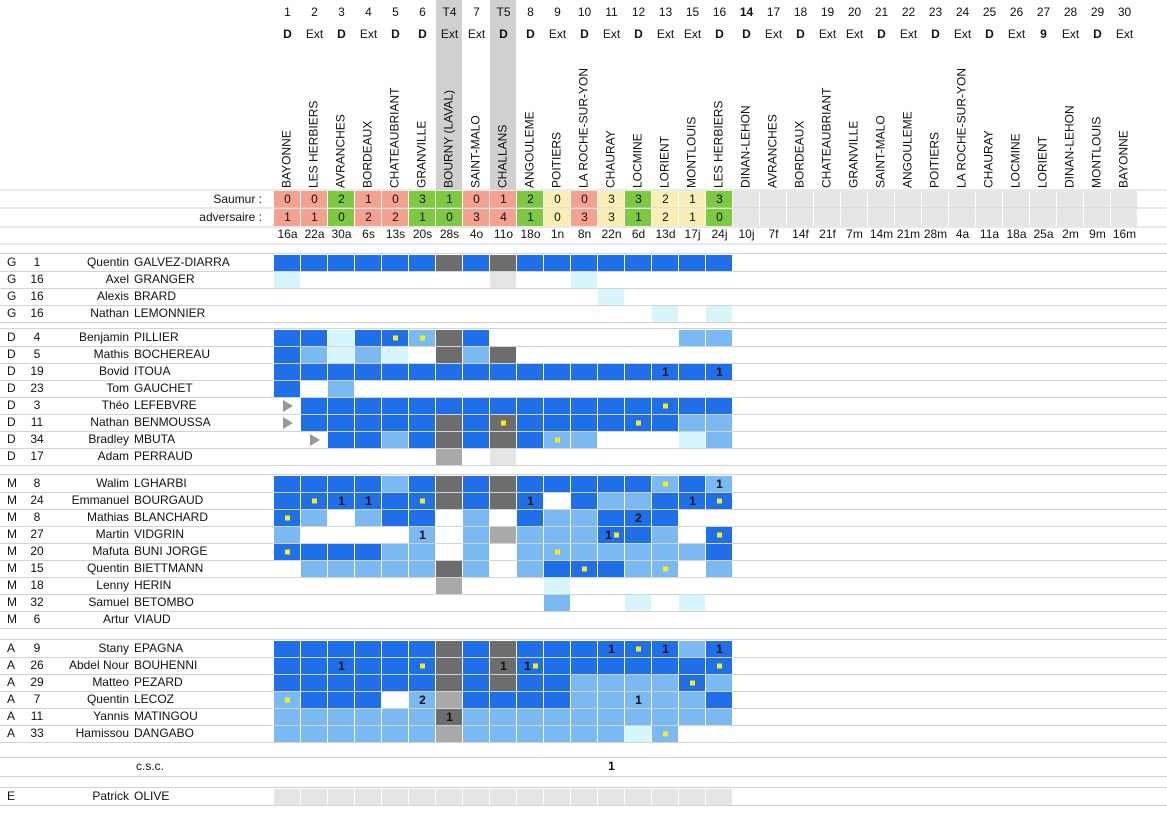 Image resolution: width=1167 pixels, height=823 pixels. Describe the element at coordinates (881, 234) in the screenshot. I see `match-date: 14m` at that location.